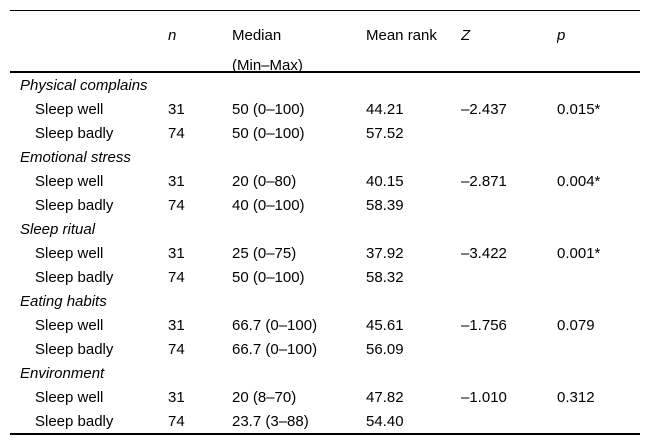  Describe the element at coordinates (484, 109) in the screenshot. I see `cell-z: –2.437` at that location.